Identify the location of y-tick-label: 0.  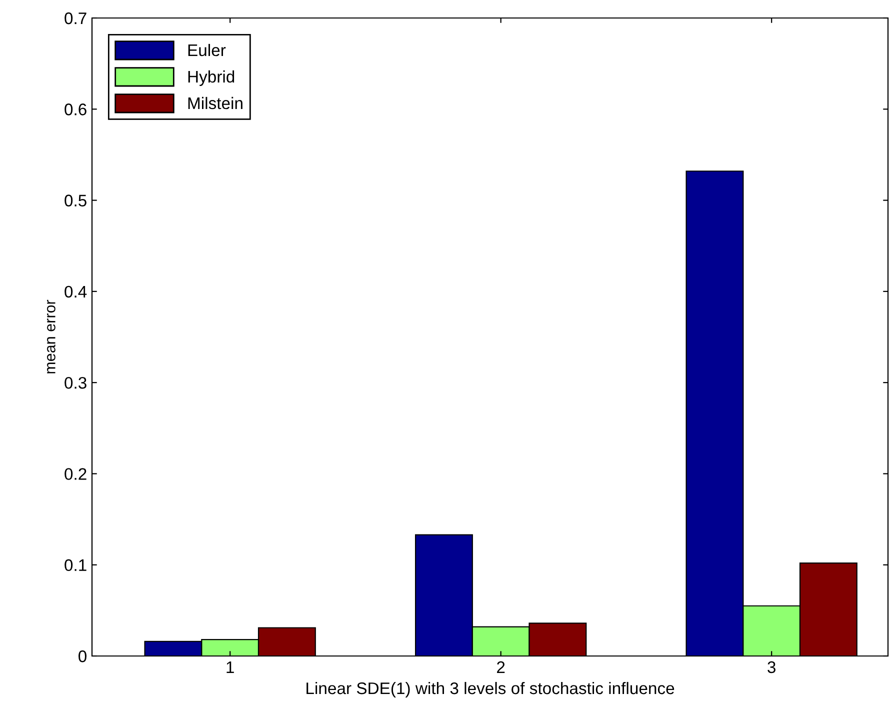
(82, 656).